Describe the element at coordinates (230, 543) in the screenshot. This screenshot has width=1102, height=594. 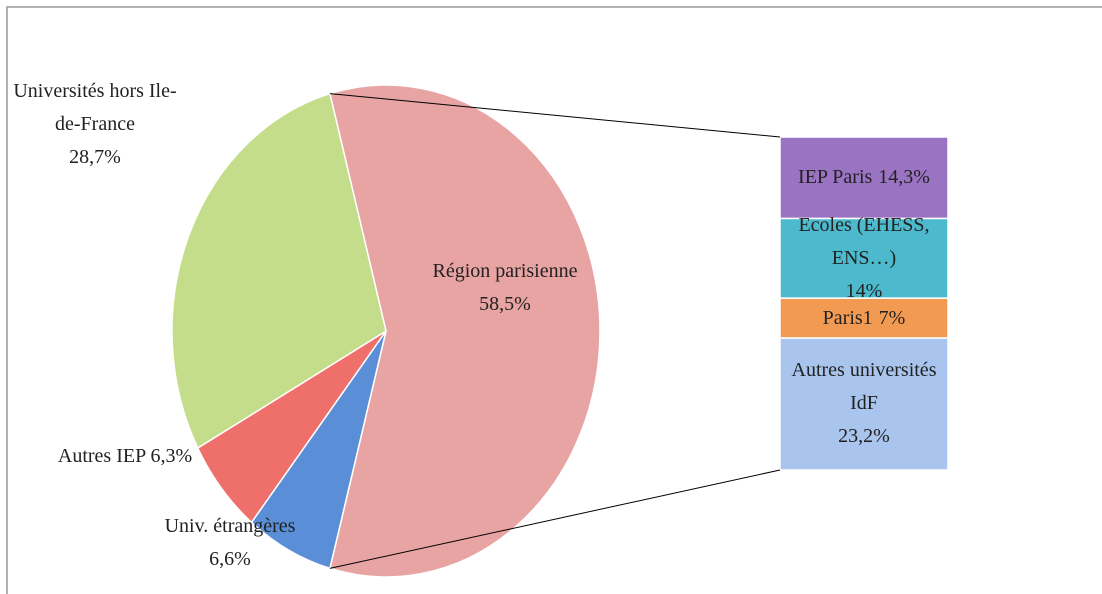
I see `data-label: Univ. étrangères 6,6%` at that location.